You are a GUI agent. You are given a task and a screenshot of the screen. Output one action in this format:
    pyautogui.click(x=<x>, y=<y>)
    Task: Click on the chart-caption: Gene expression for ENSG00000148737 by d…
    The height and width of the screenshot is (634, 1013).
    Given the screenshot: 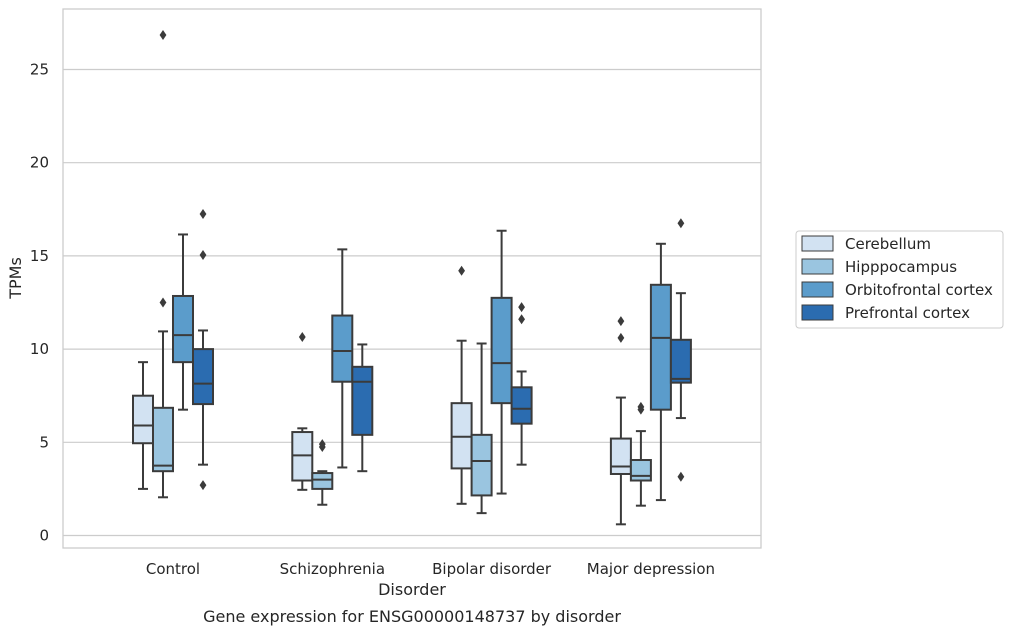 What is the action you would take?
    pyautogui.click(x=412, y=616)
    